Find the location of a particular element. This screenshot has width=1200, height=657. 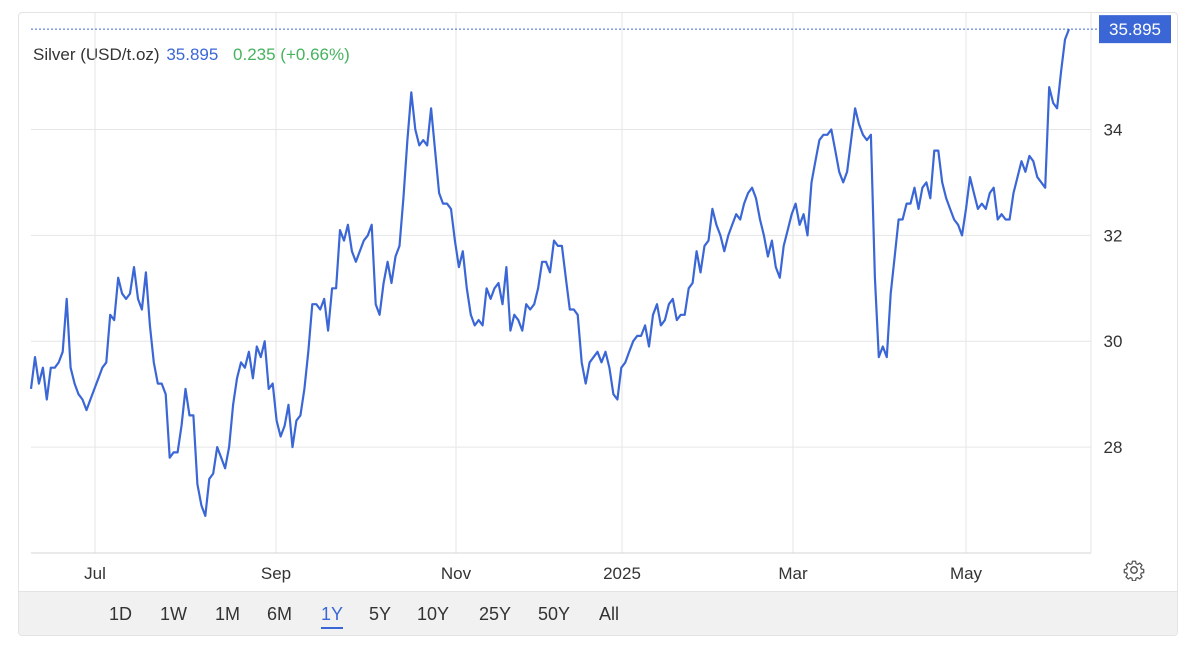

range-button-6m: 6M is located at coordinates (280, 614).